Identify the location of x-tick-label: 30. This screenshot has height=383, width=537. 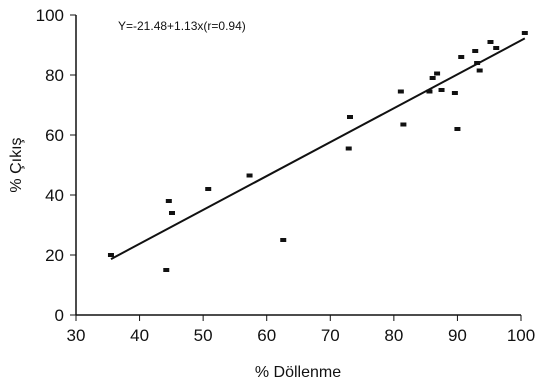
(76, 335).